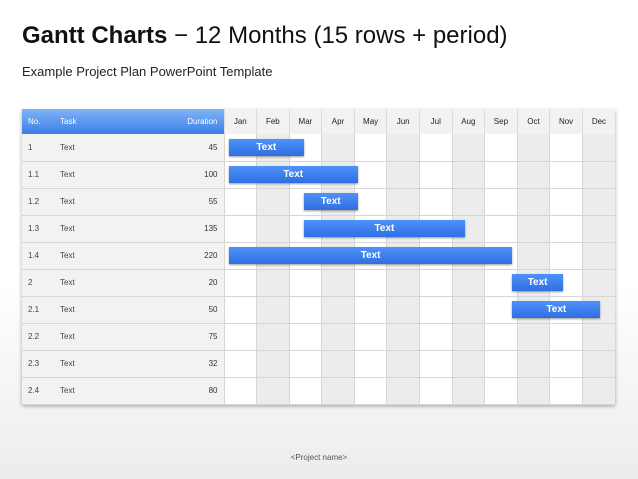 The width and height of the screenshot is (638, 479). Describe the element at coordinates (403, 121) in the screenshot. I see `header-month: Jun` at that location.